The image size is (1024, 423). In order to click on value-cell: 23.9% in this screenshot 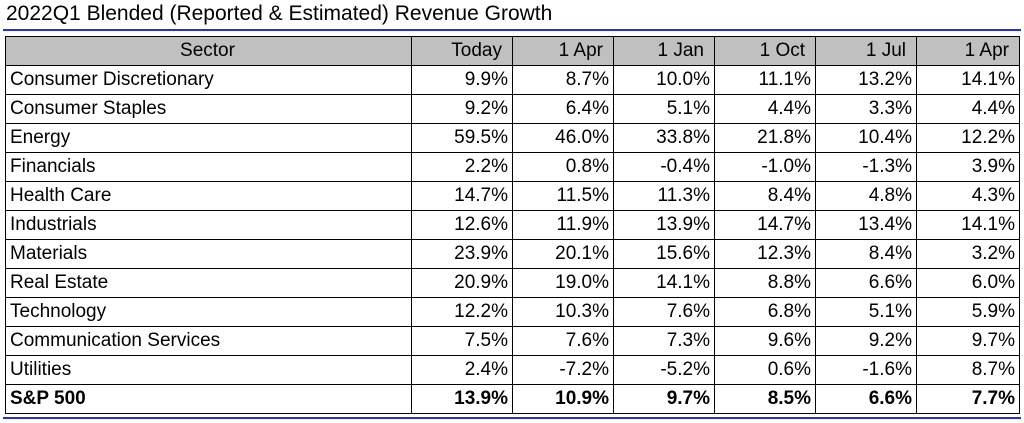, I will do `click(462, 254)`.